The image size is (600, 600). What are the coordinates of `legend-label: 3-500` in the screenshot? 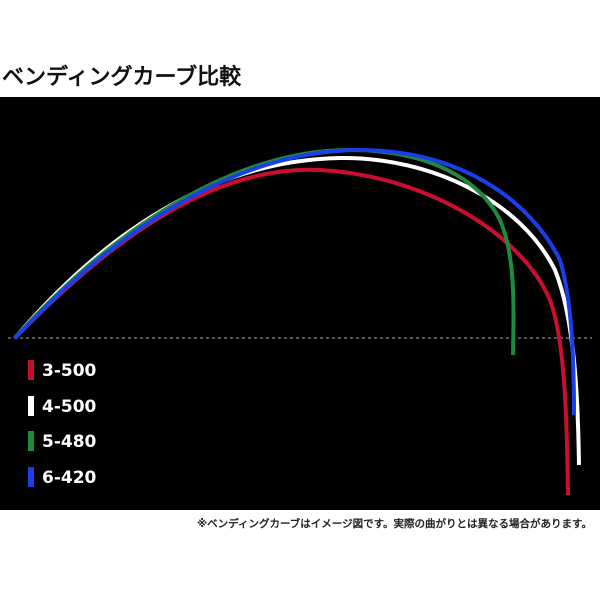 It's located at (69, 371).